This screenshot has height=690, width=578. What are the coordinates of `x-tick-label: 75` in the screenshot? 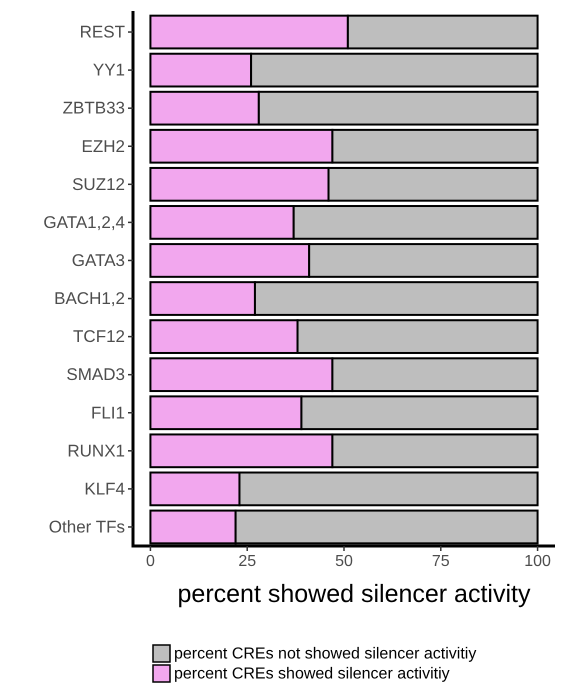 It's located at (441, 561).